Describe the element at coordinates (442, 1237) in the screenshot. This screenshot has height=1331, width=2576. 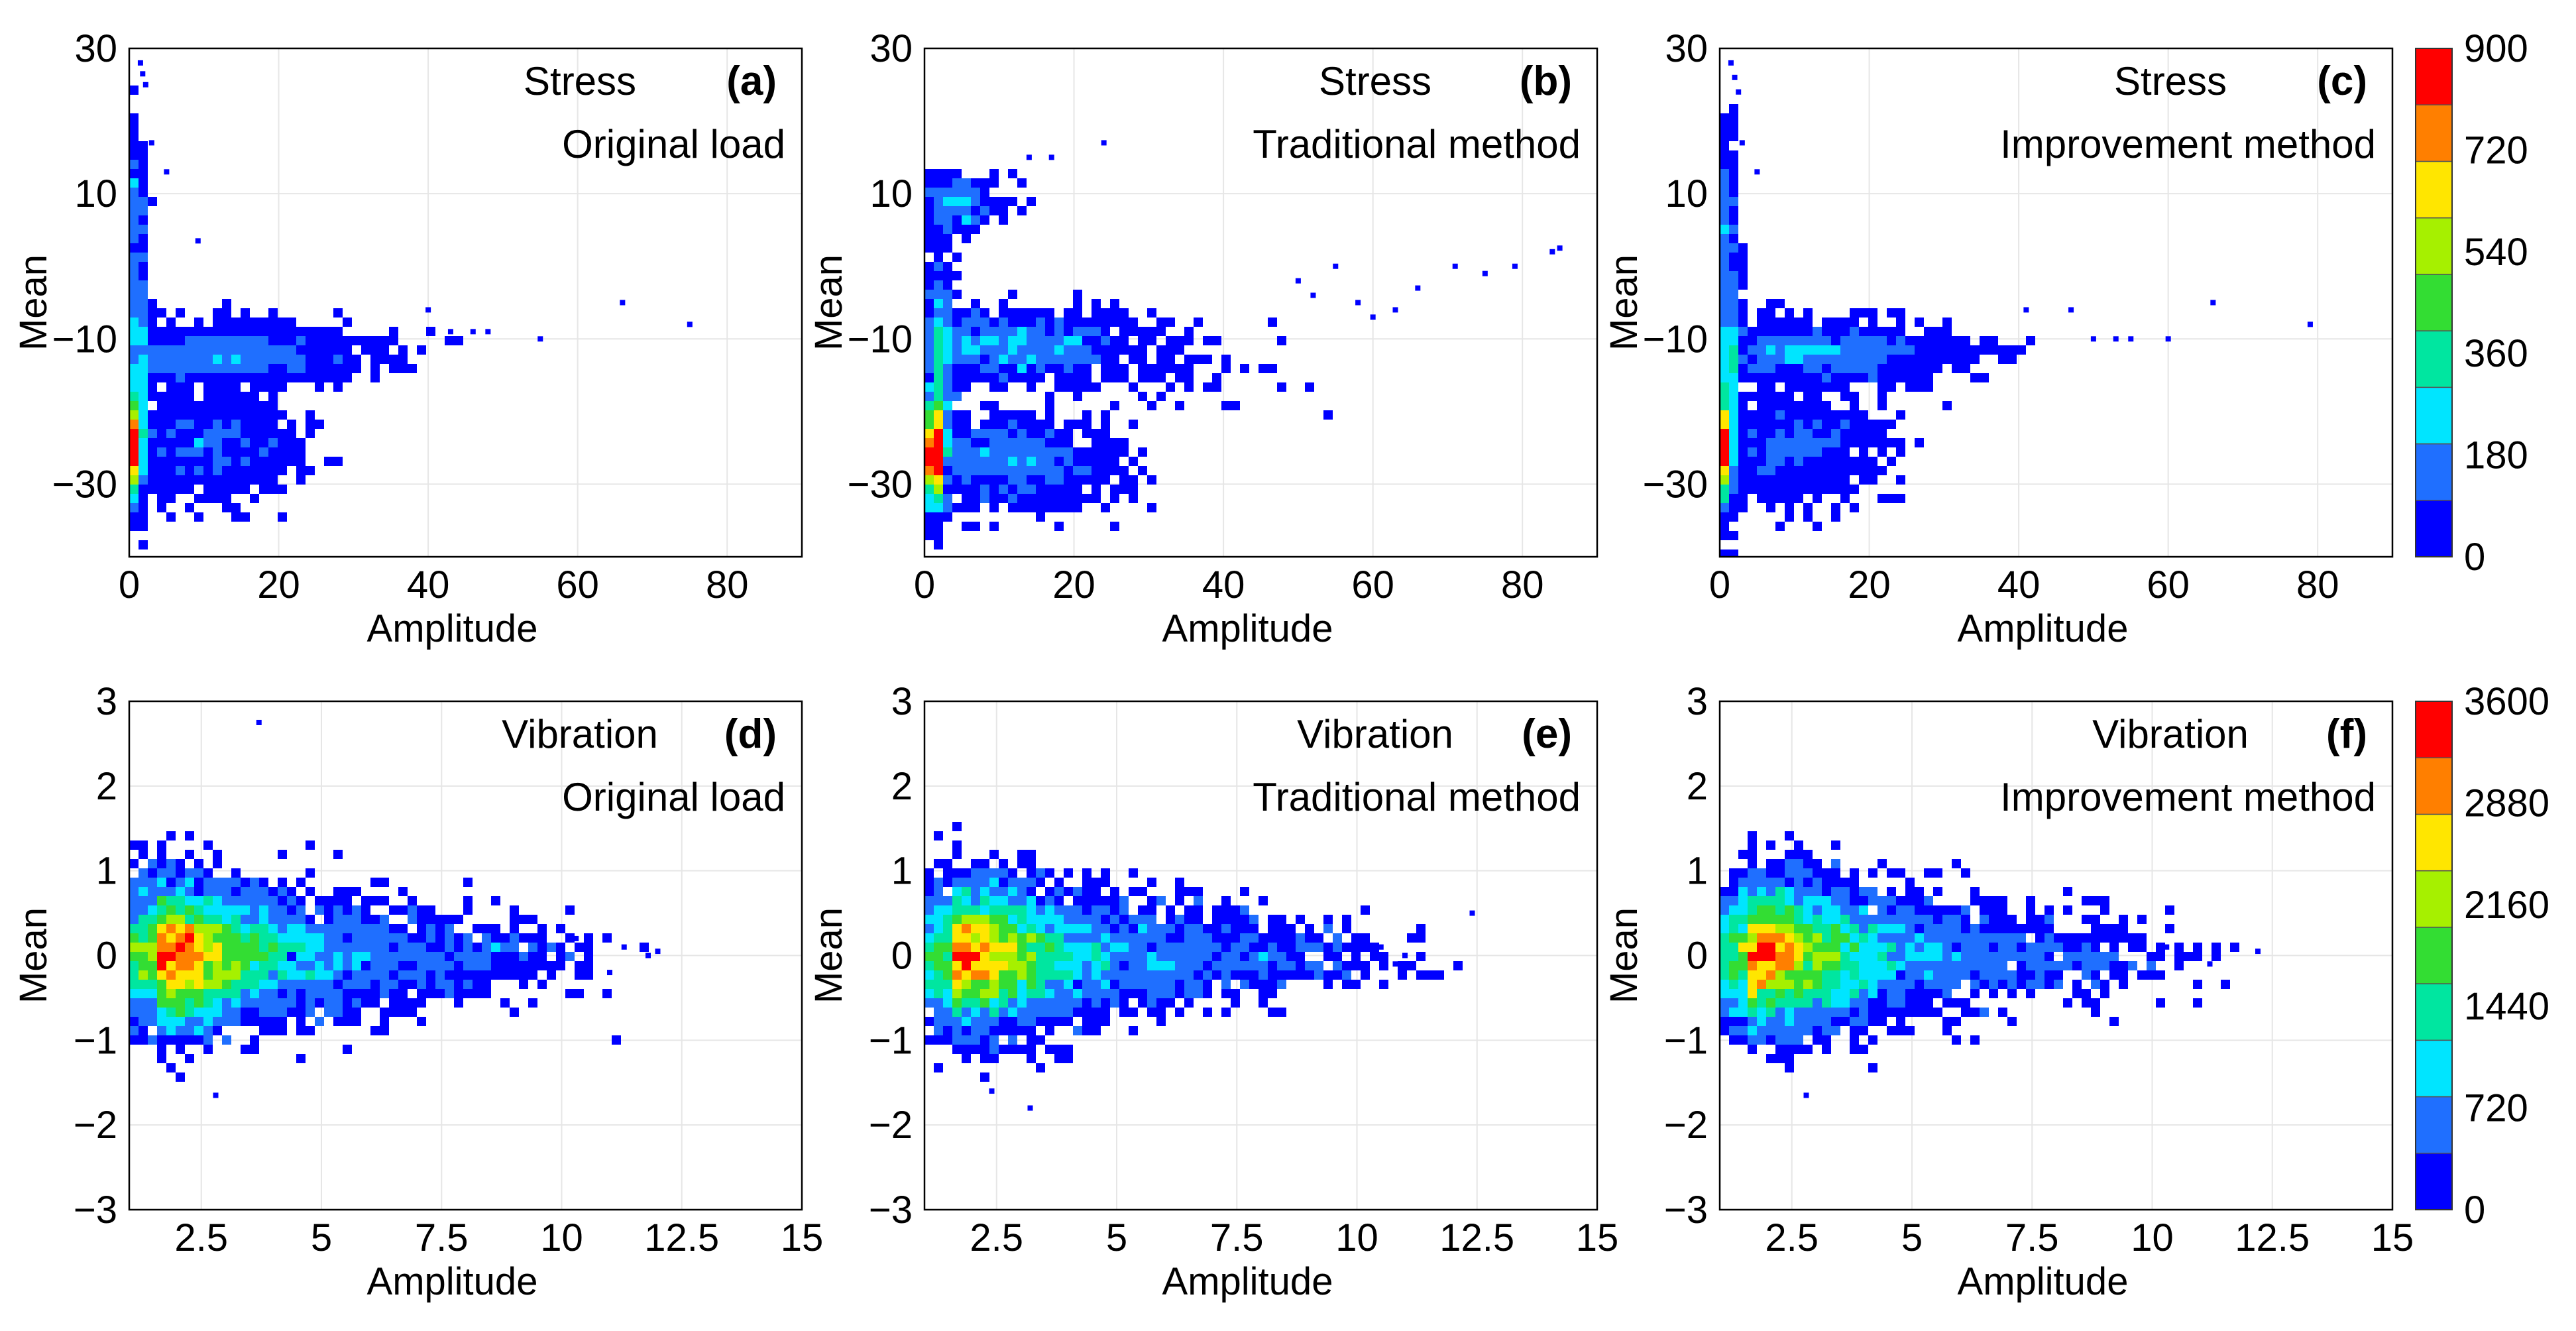
I see `x-tick-label: 7.5` at that location.